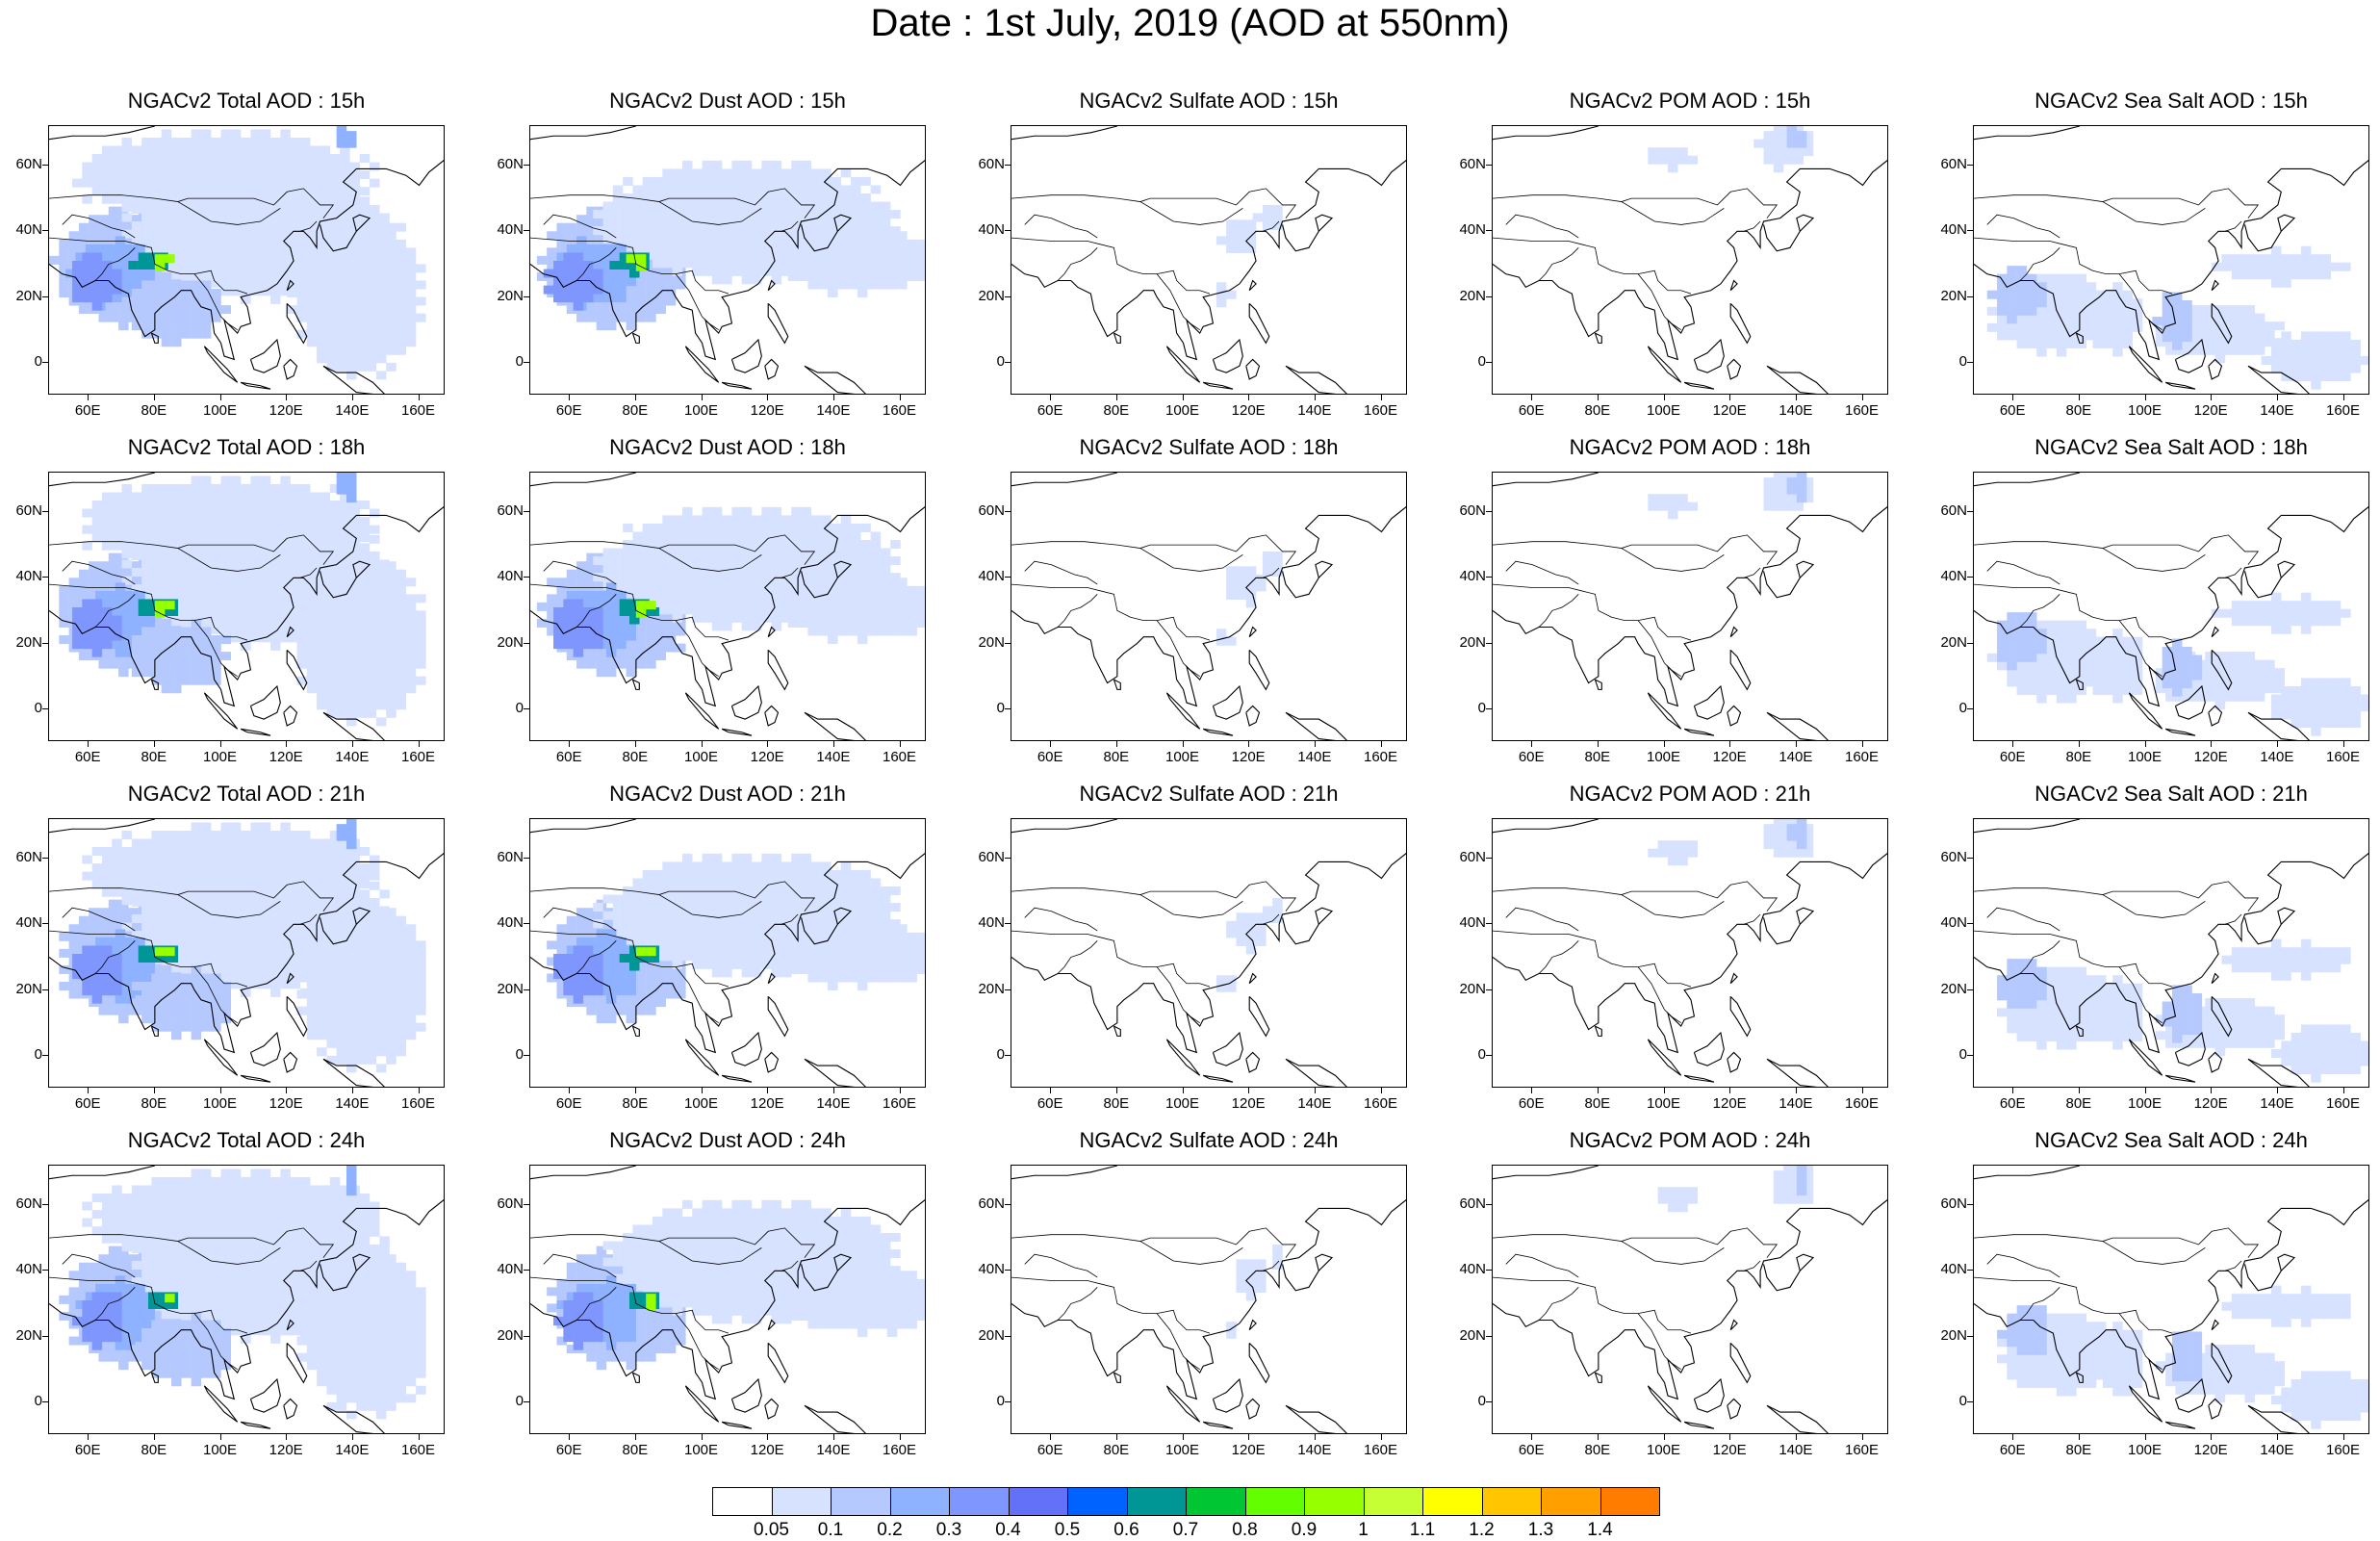 Image resolution: width=2380 pixels, height=1541 pixels. Describe the element at coordinates (1531, 411) in the screenshot. I see `x-tick-label: 60E` at that location.